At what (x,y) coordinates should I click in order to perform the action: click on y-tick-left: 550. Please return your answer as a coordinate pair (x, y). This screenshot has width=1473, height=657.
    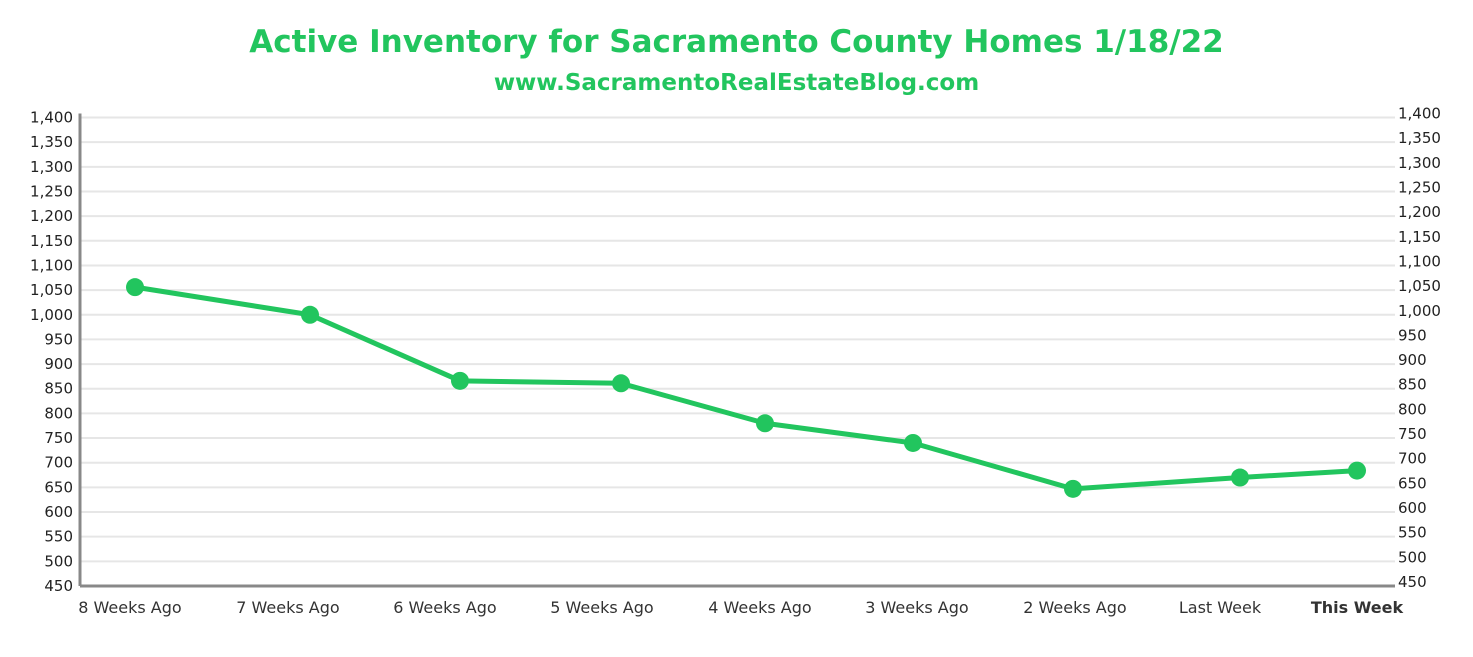
    Looking at the image, I should click on (58, 537).